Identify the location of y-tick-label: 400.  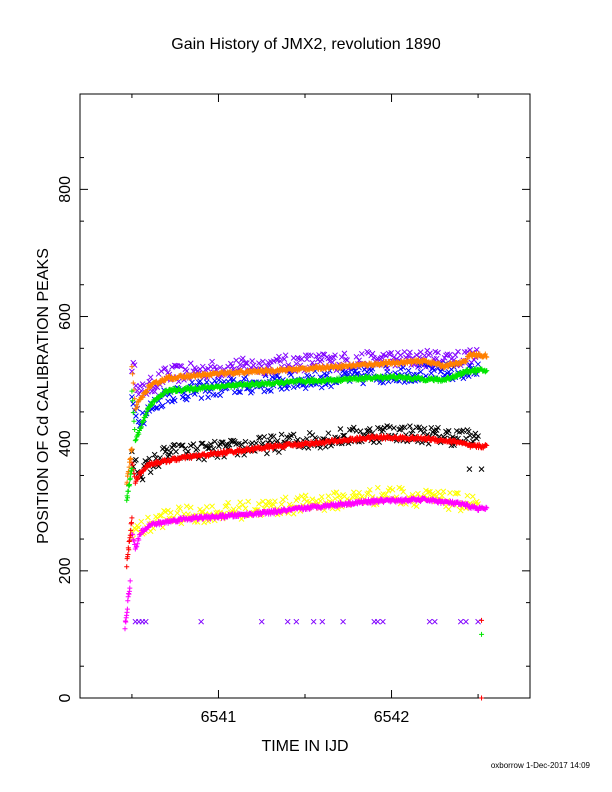
(65, 443).